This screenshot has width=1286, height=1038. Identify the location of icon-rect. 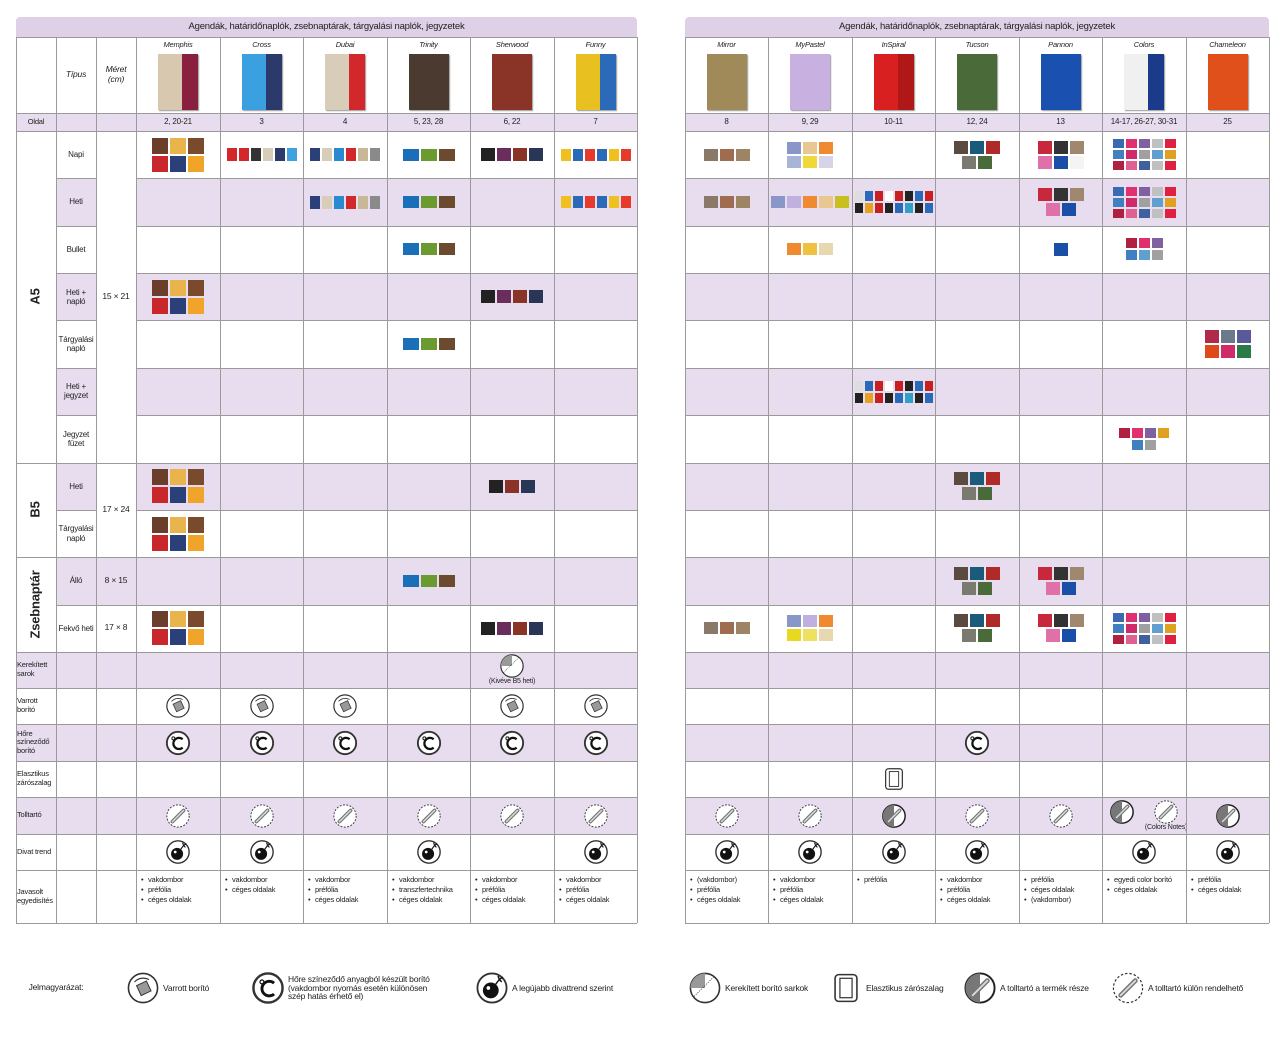
(143, 988).